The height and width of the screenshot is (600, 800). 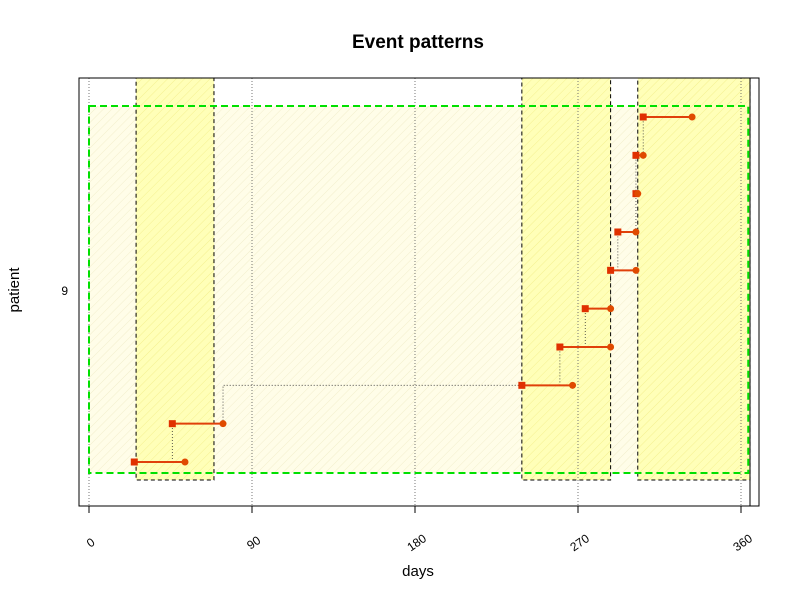 I want to click on x-tick-label-0: 0, so click(x=91, y=542).